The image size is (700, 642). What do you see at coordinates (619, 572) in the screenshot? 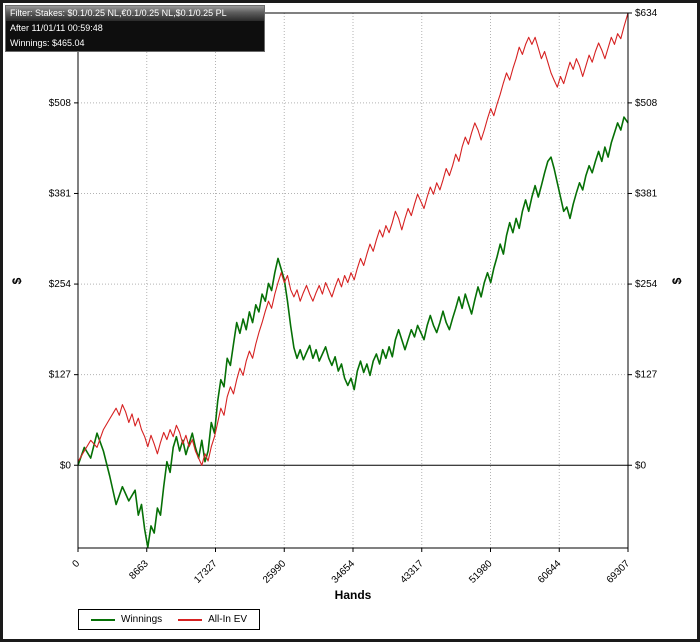
I see `x-tick-label: 69307` at bounding box center [619, 572].